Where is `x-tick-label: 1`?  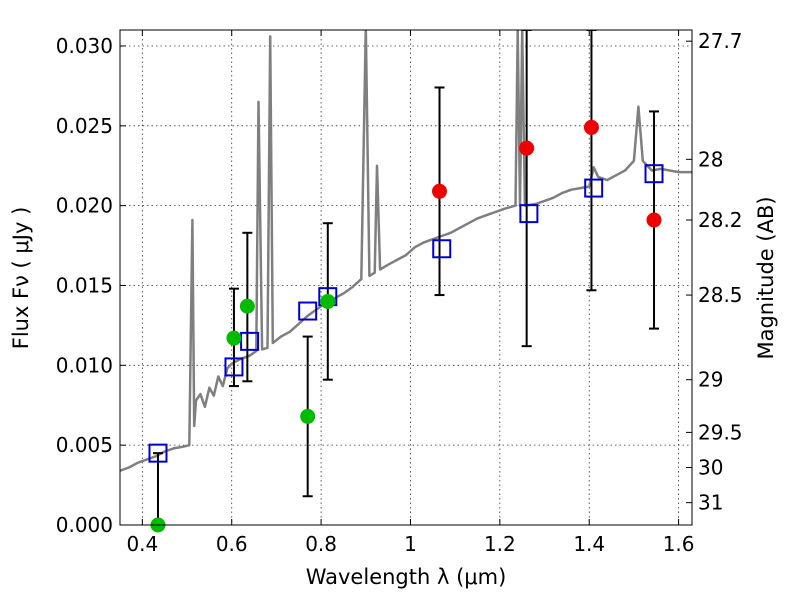 x-tick-label: 1 is located at coordinates (410, 544).